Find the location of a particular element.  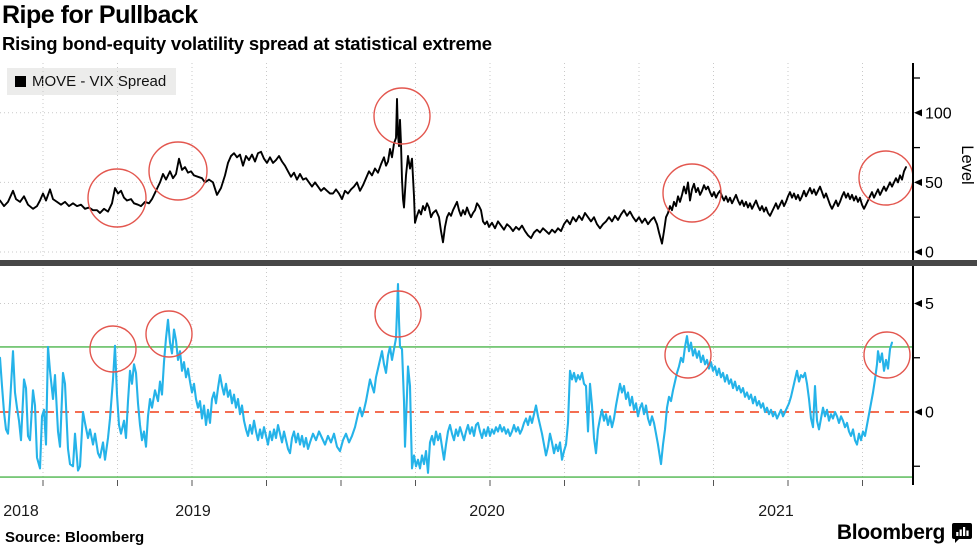

x-axis-year-label: 2020 is located at coordinates (487, 511).